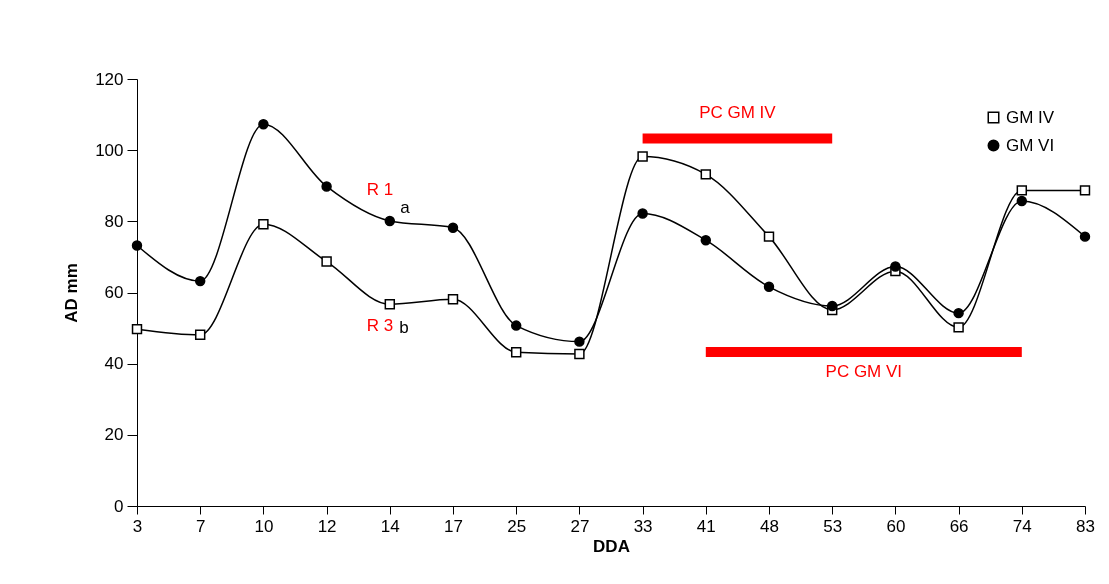  Describe the element at coordinates (706, 526) in the screenshot. I see `x-tick-label: 41` at that location.